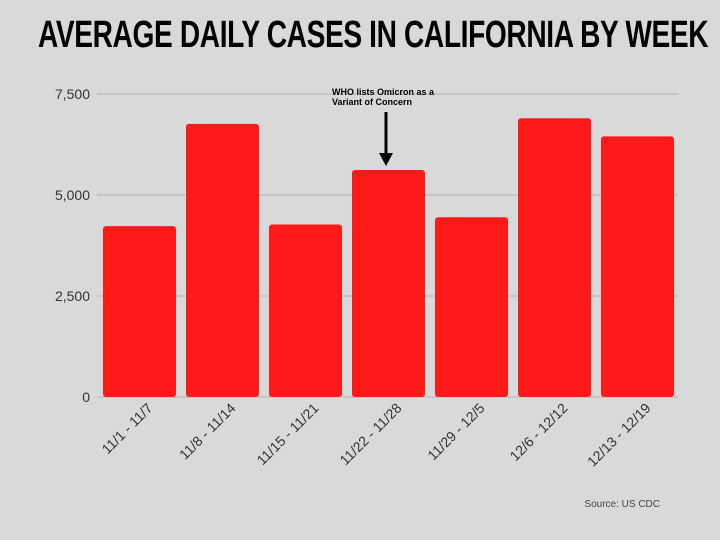 This screenshot has width=720, height=540. What do you see at coordinates (86, 397) in the screenshot?
I see `y-tick-label: 0` at bounding box center [86, 397].